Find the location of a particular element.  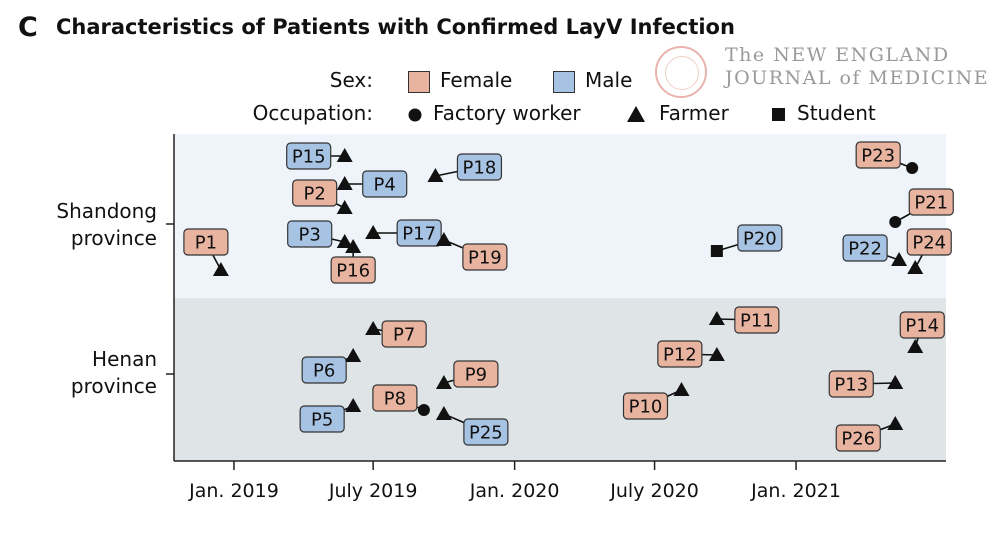

patient-id-label: P12 is located at coordinates (680, 355).